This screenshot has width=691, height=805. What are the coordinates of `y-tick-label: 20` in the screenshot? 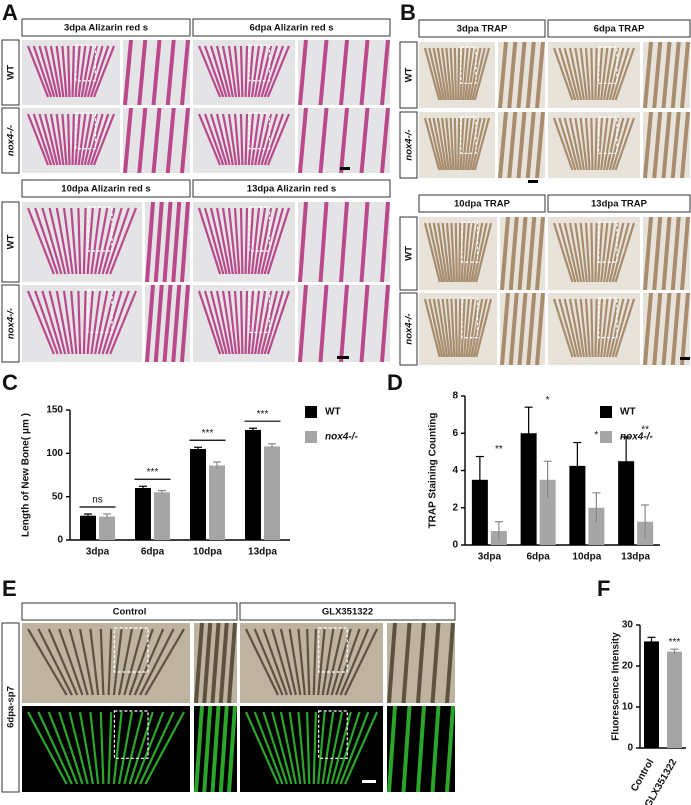 It's located at (628, 666).